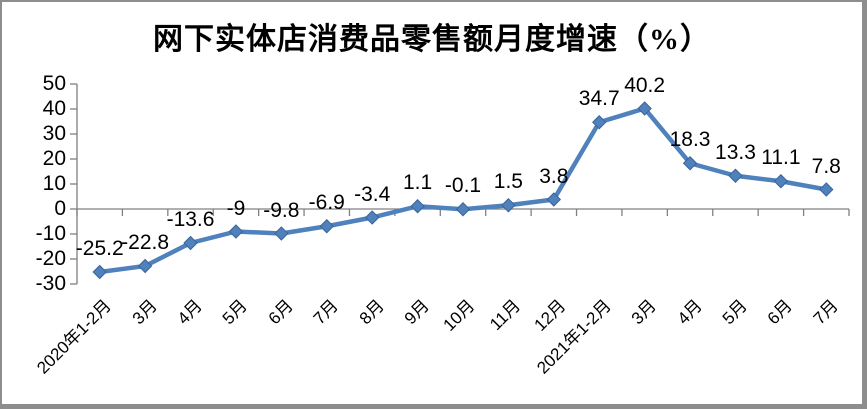 This screenshot has width=867, height=409. Describe the element at coordinates (60, 208) in the screenshot. I see `y-axis-label: 0` at that location.